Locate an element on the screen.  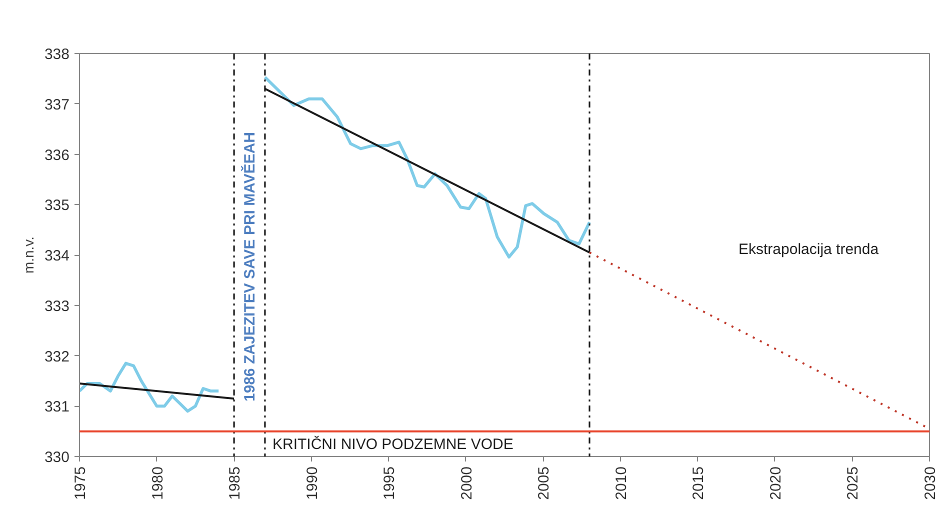
x-tick-label: 2025 is located at coordinates (853, 483).